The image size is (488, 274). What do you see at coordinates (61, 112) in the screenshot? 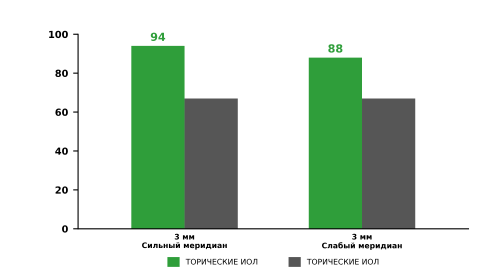
I see `y-tick-label: 60` at bounding box center [61, 112].